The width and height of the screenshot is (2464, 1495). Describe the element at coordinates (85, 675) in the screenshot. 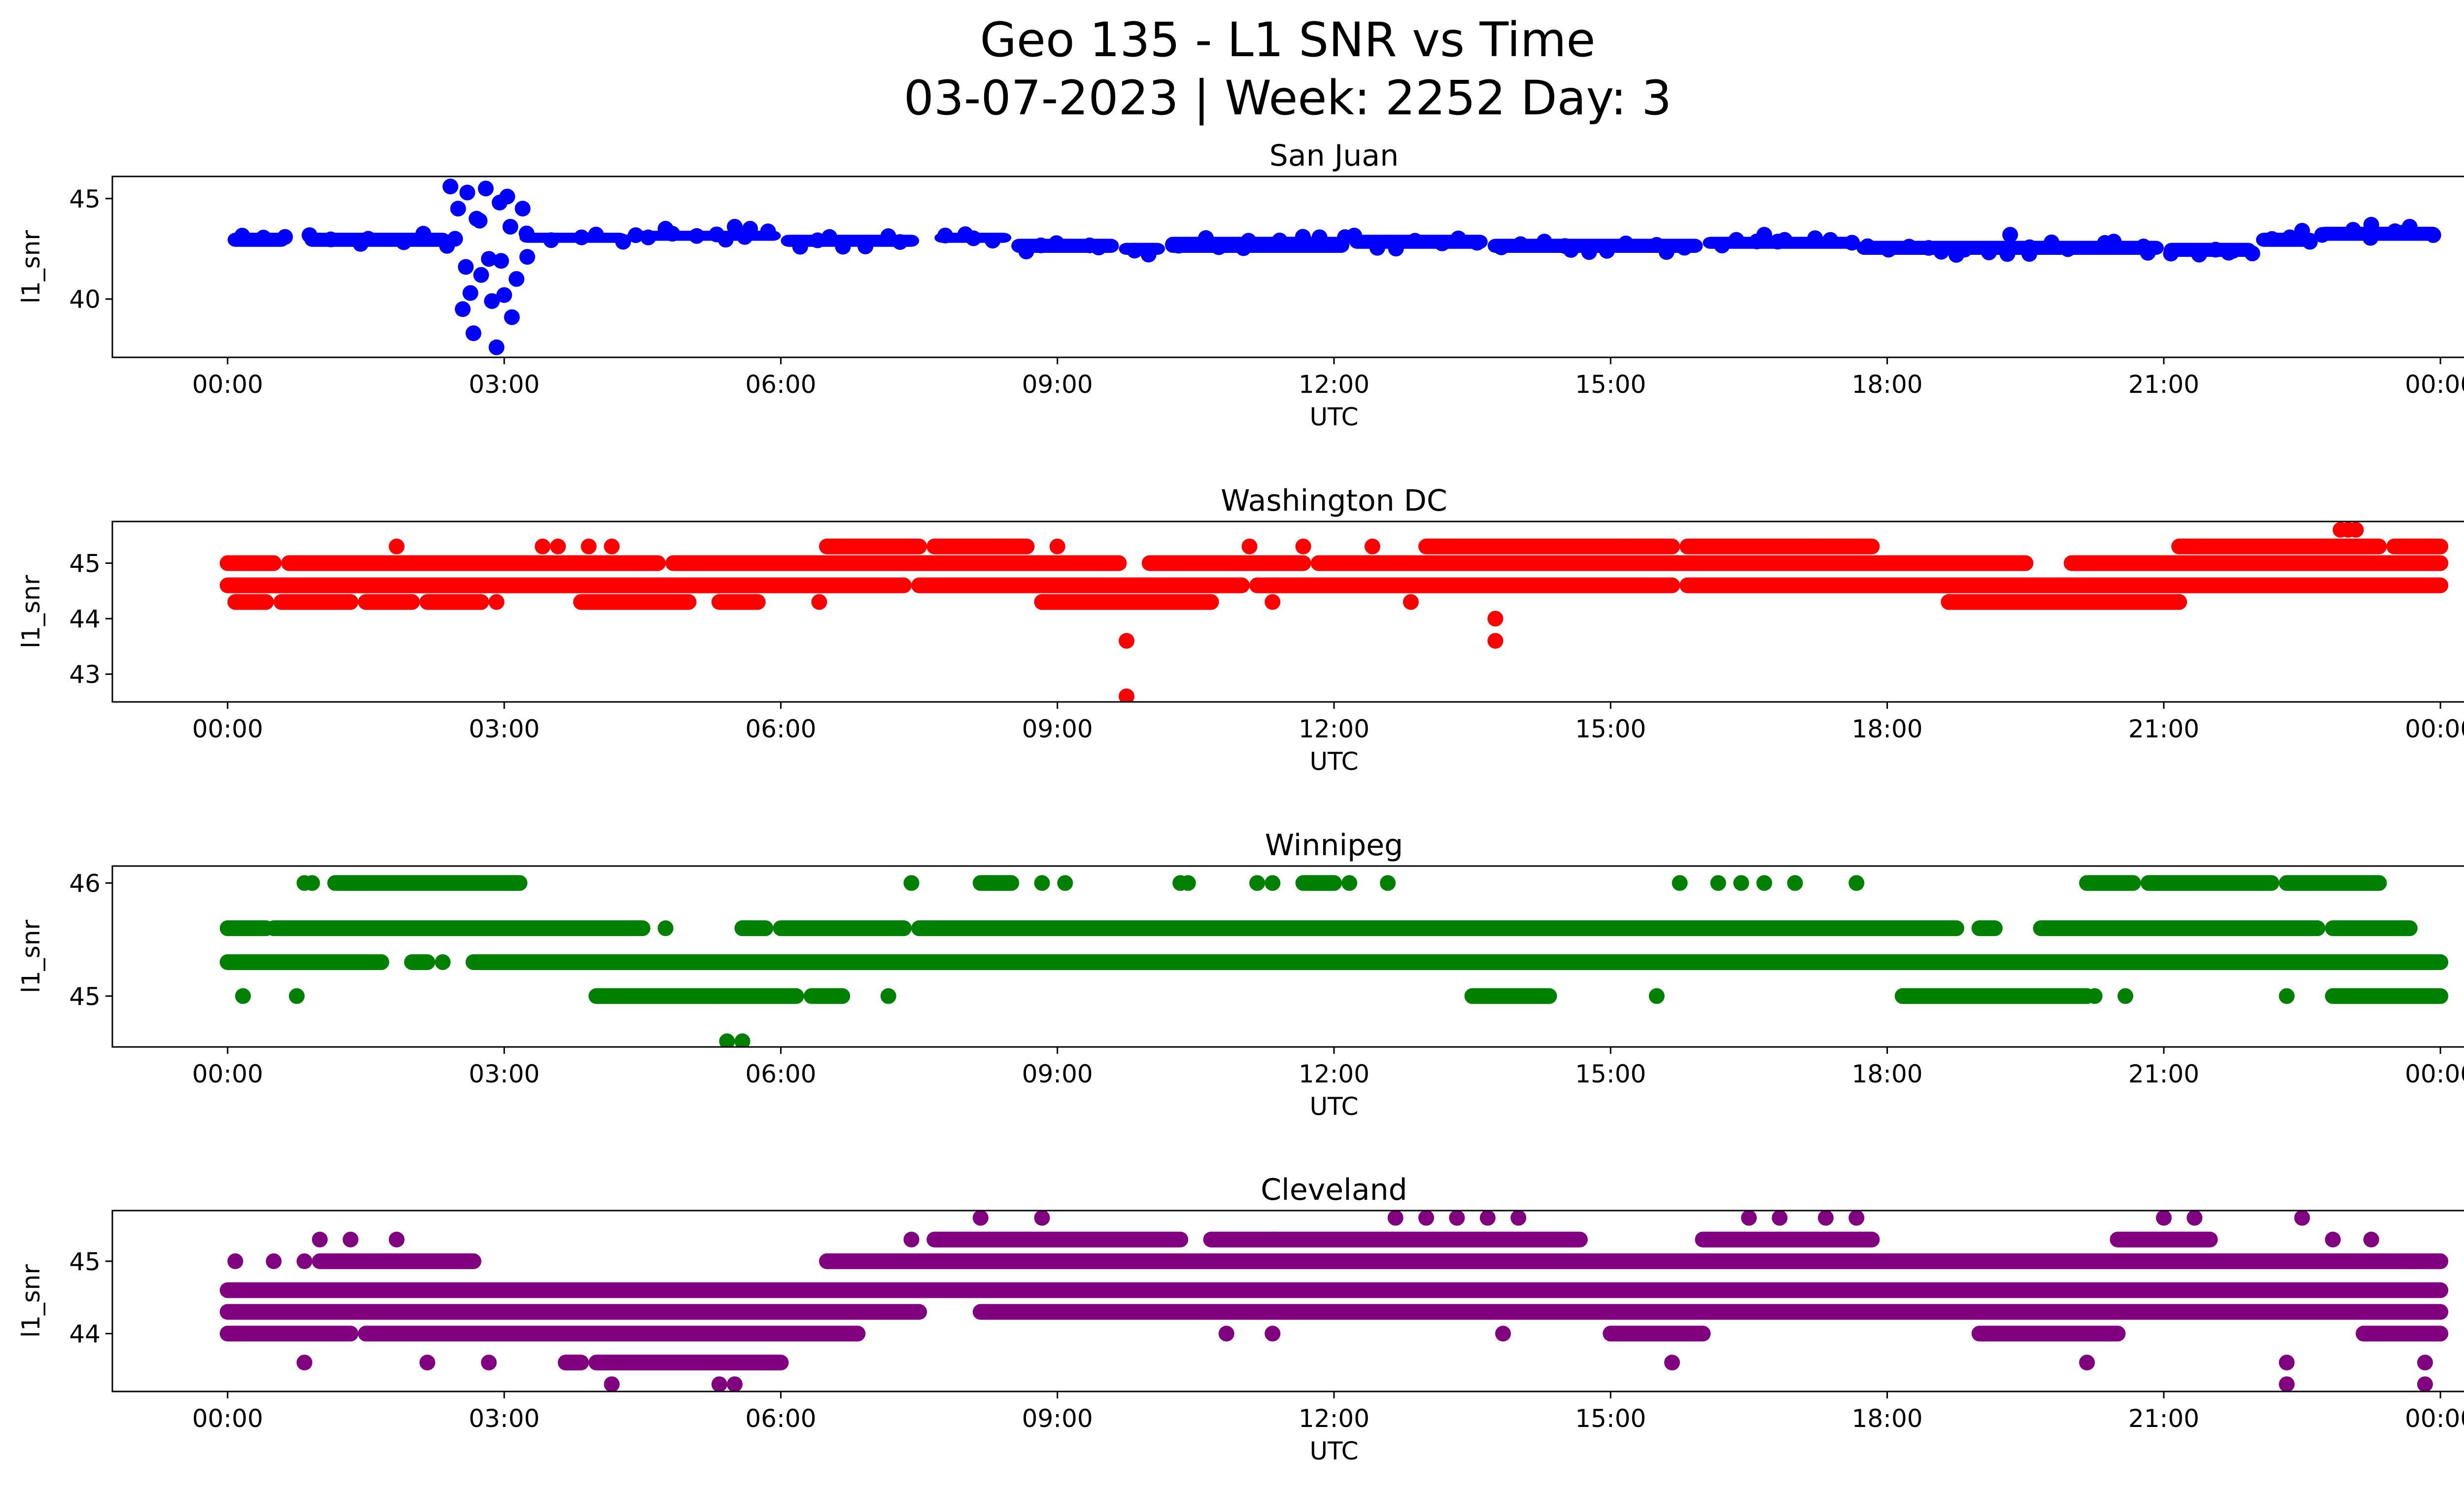

I see `y-tick-label: 43` at that location.